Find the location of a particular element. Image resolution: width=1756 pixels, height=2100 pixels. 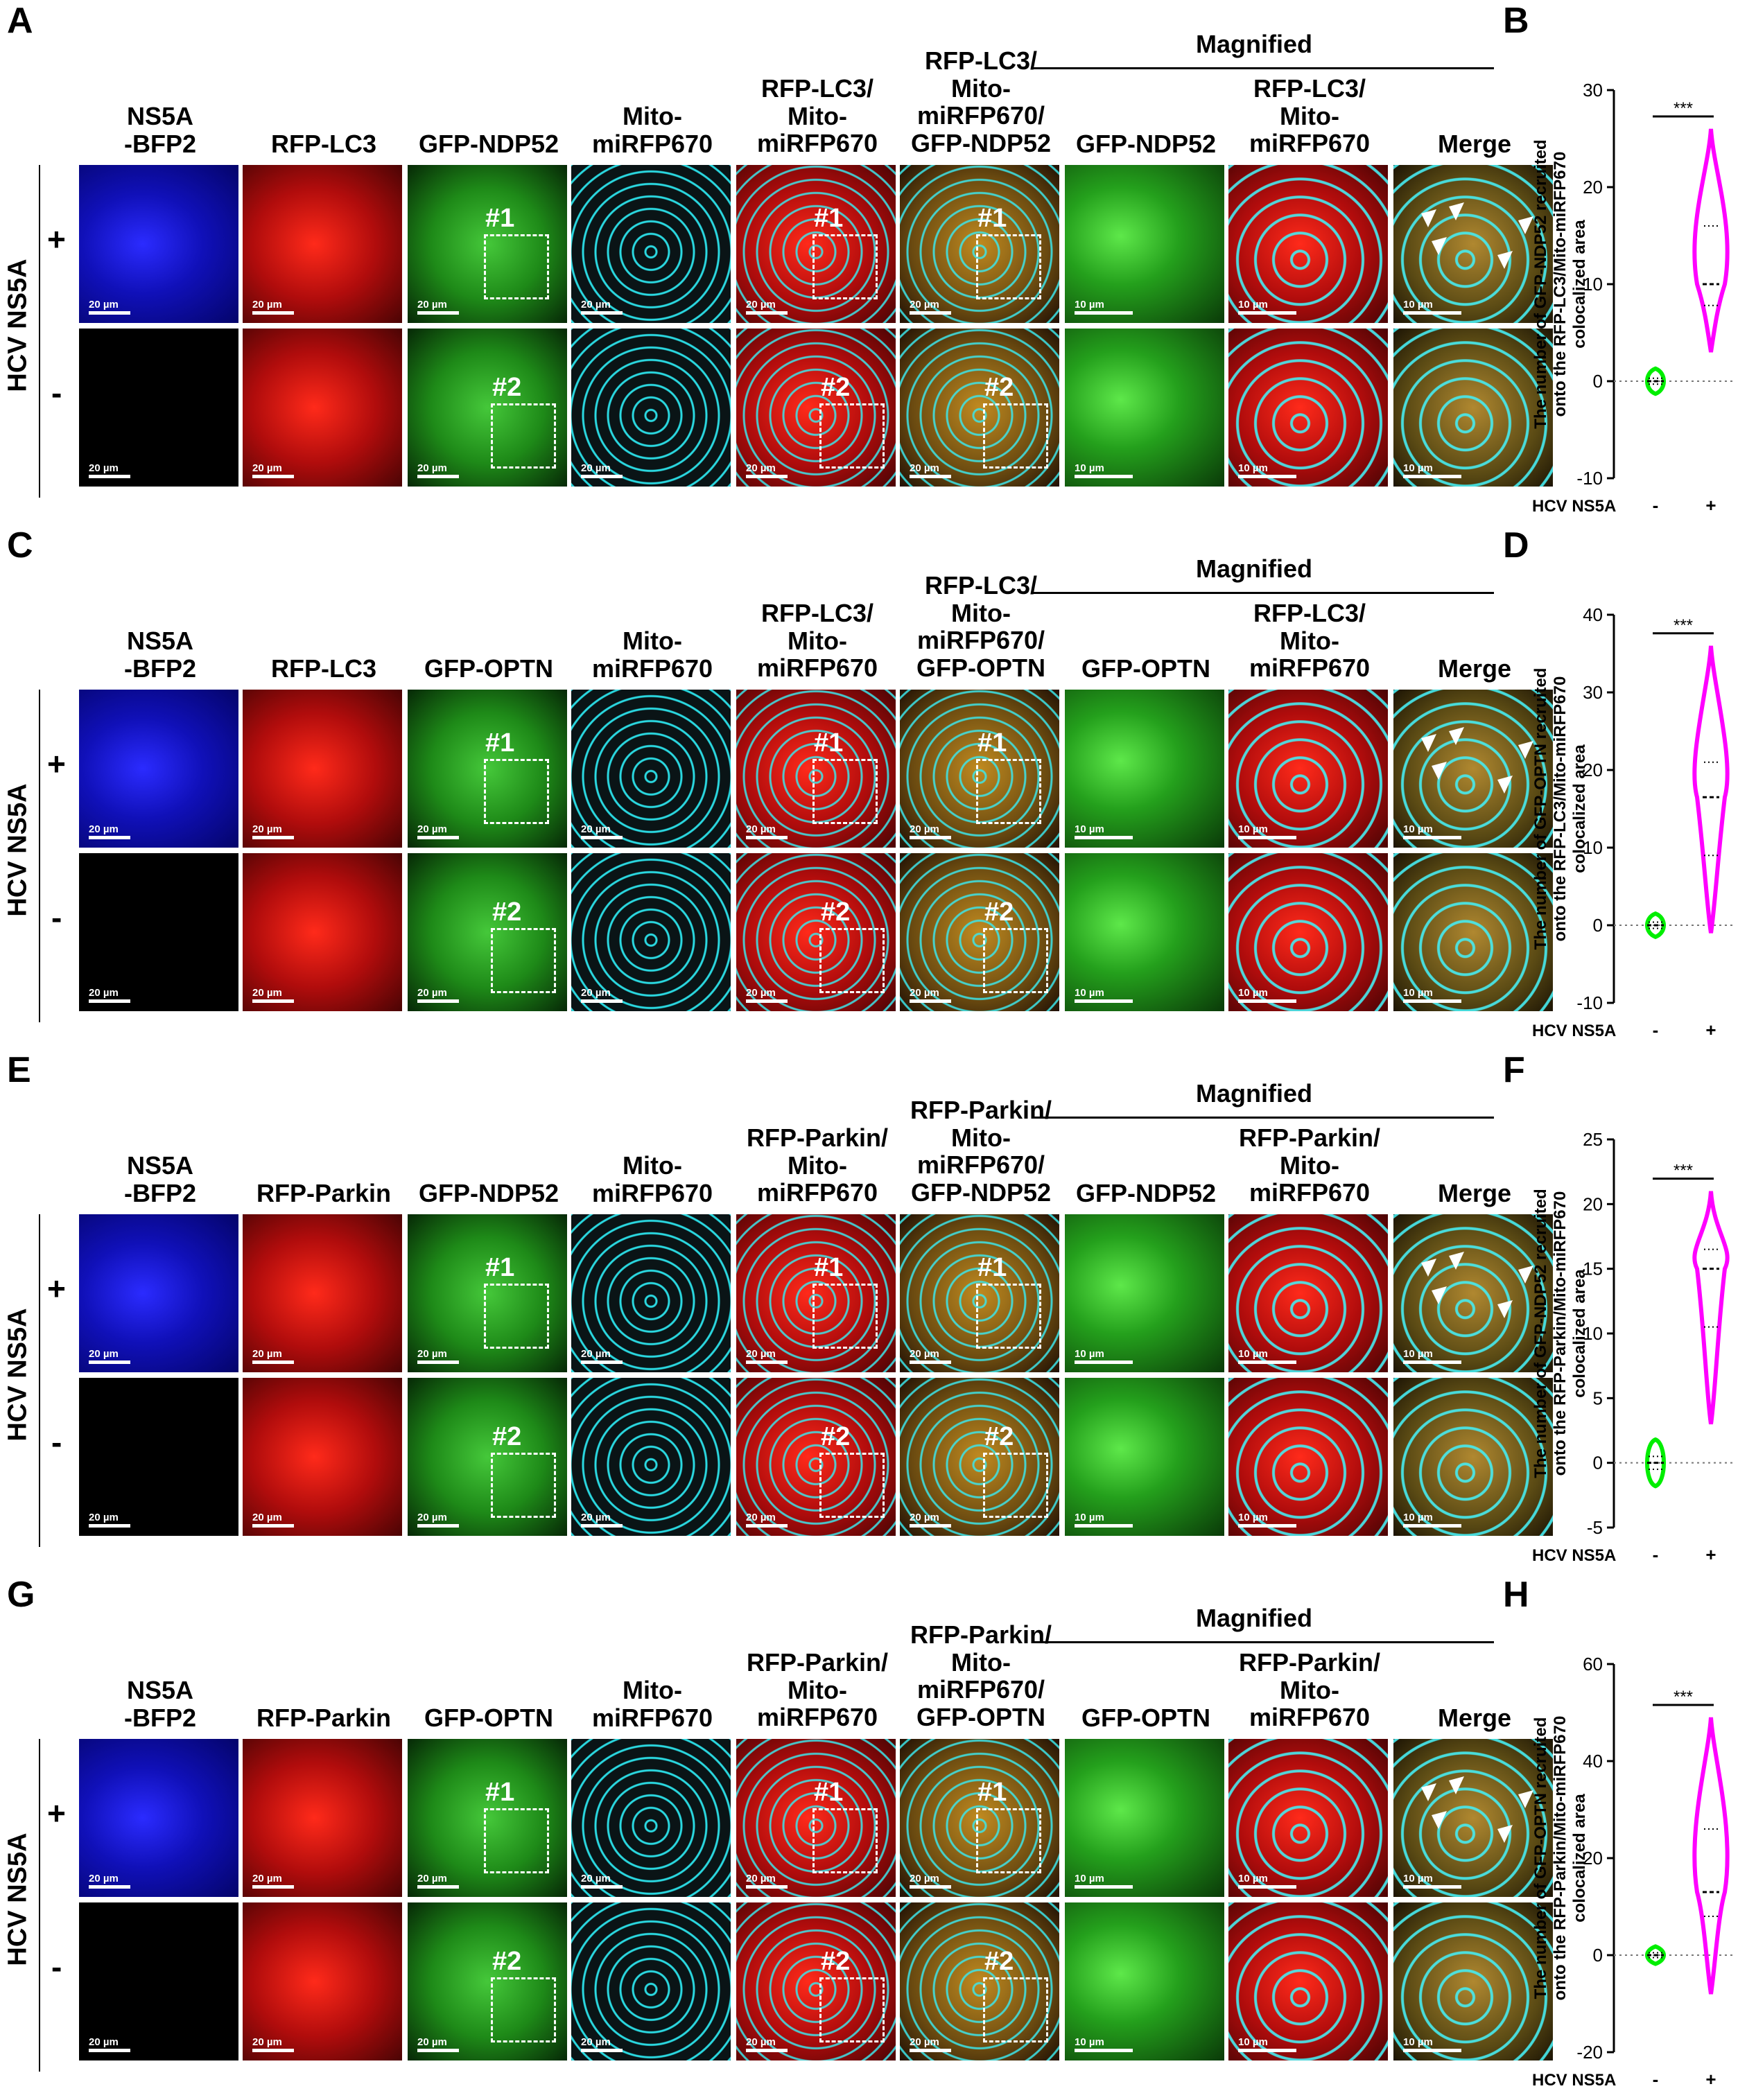

magnified-title: Magnified is located at coordinates (1254, 568).